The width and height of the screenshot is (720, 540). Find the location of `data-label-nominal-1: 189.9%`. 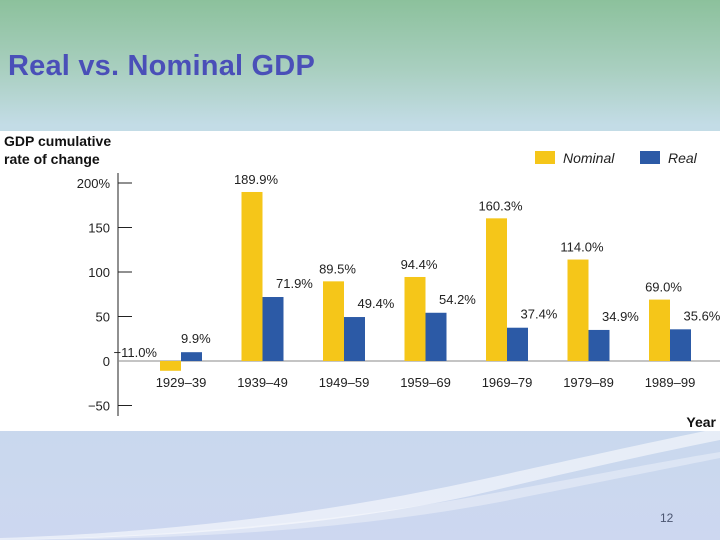

data-label-nominal-1: 189.9% is located at coordinates (256, 179).